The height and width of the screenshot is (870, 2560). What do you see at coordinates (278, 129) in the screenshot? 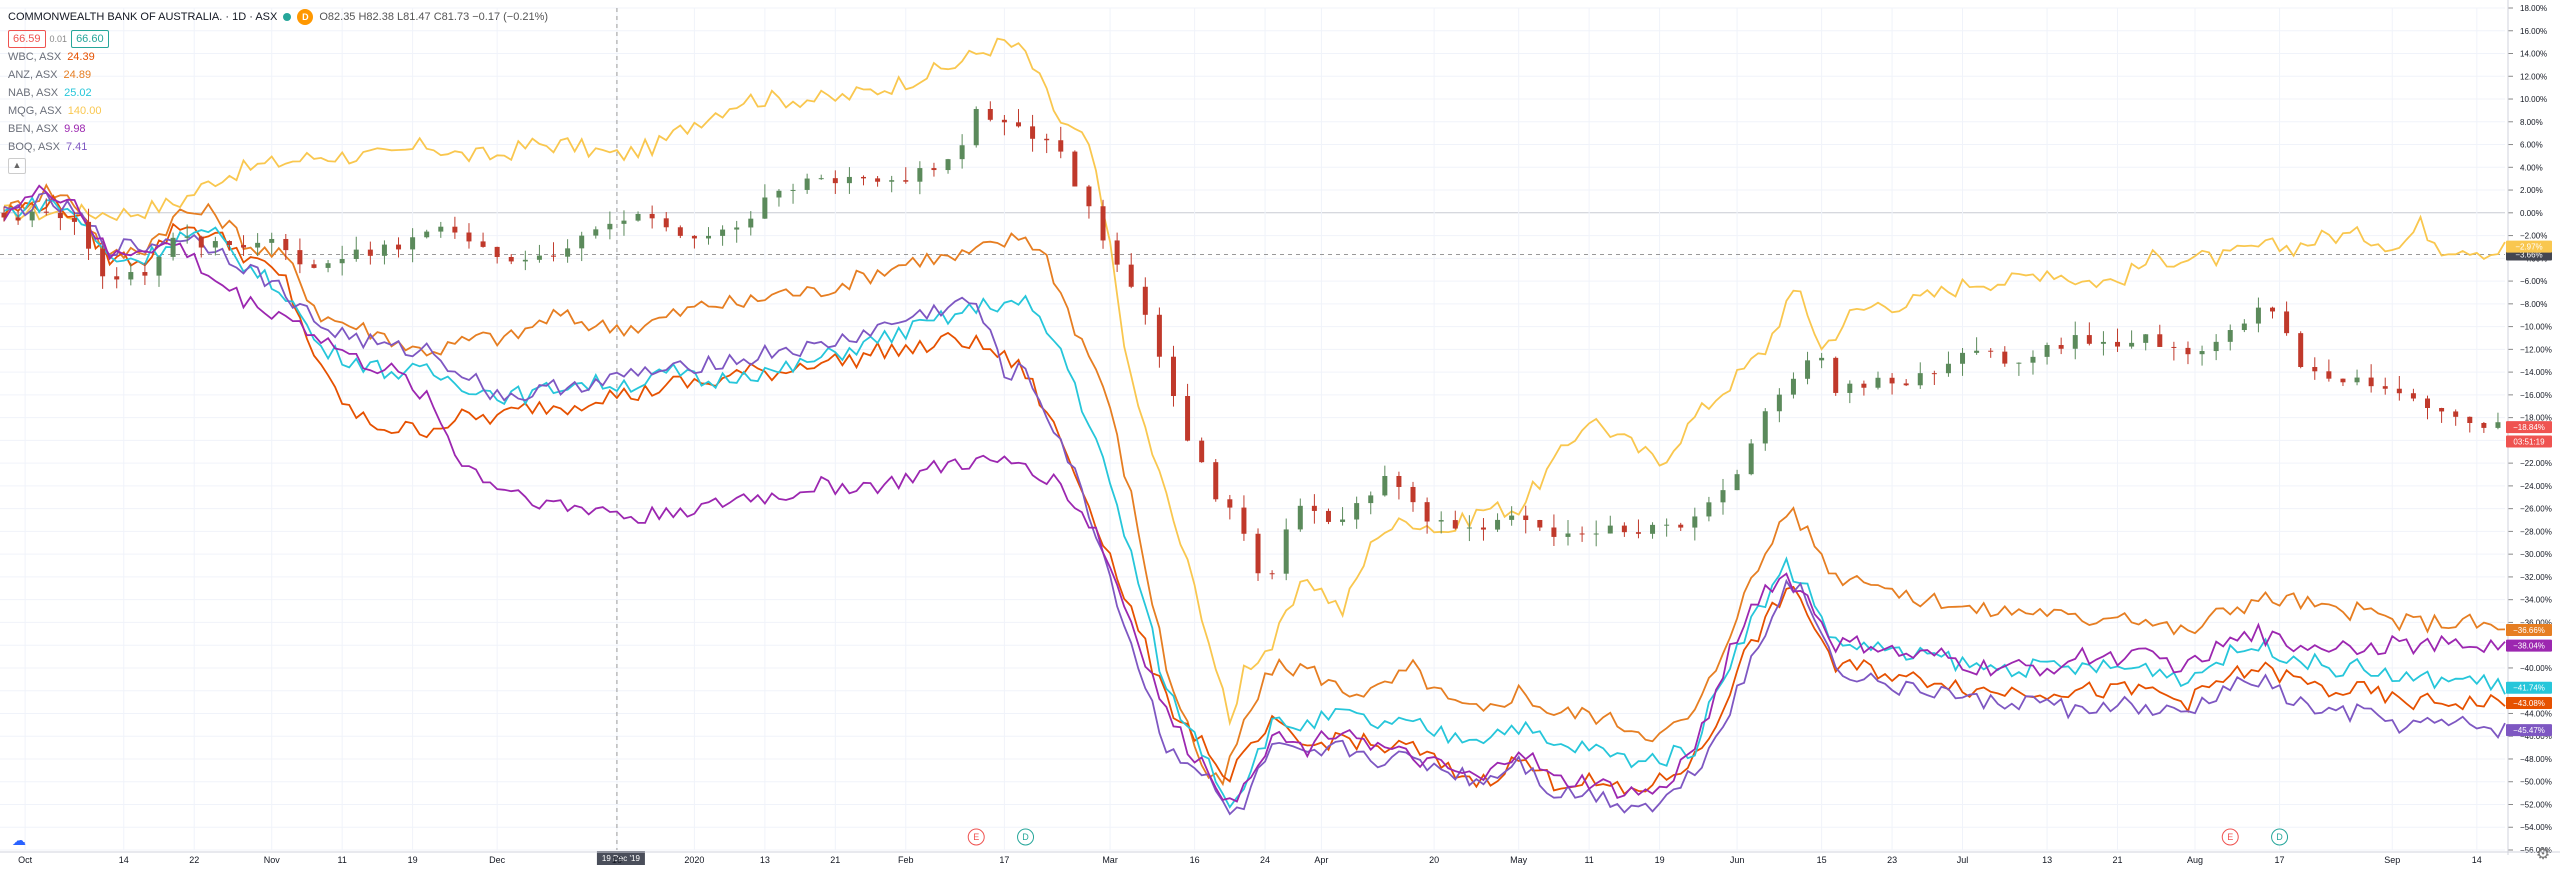
I see `comparison-item: BEN, ASX 9.98` at bounding box center [278, 129].